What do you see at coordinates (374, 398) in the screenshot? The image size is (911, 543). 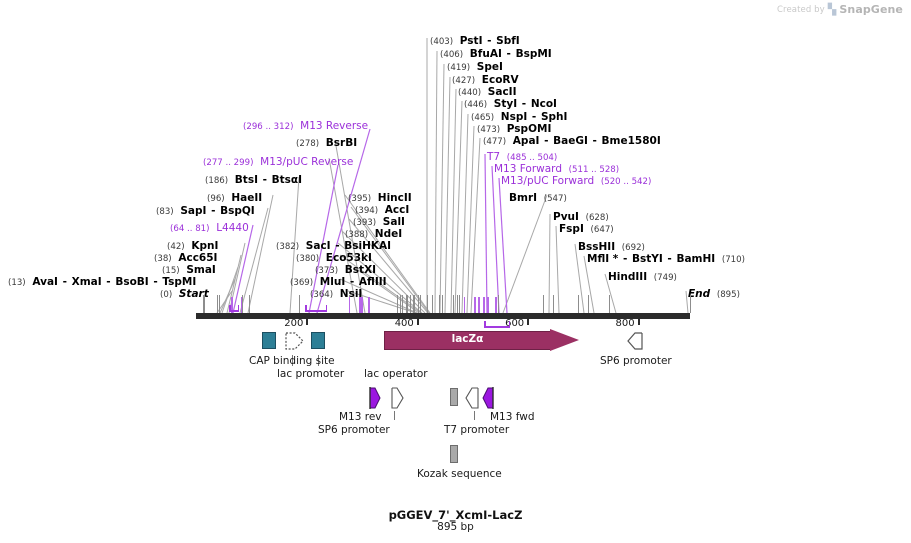 I see `feature-m13-rev` at bounding box center [374, 398].